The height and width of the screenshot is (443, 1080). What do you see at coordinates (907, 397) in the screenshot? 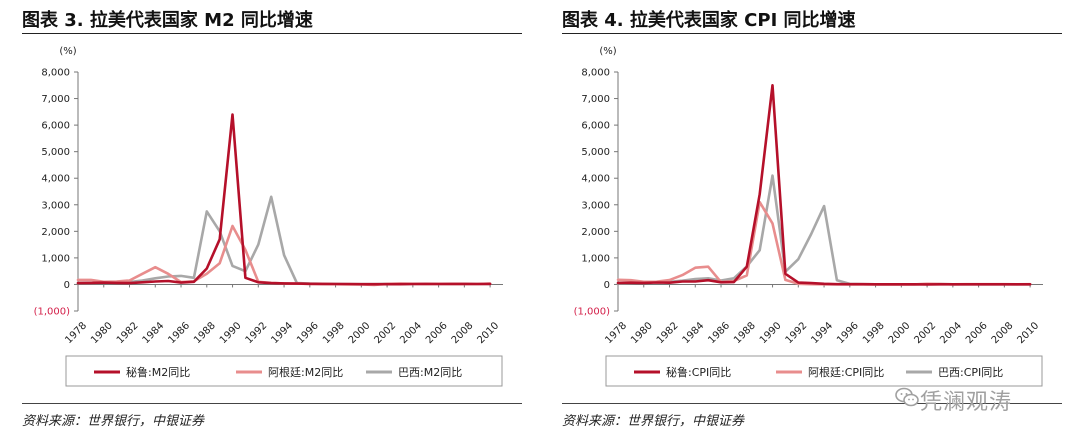
I see `wechat-icon` at bounding box center [907, 397].